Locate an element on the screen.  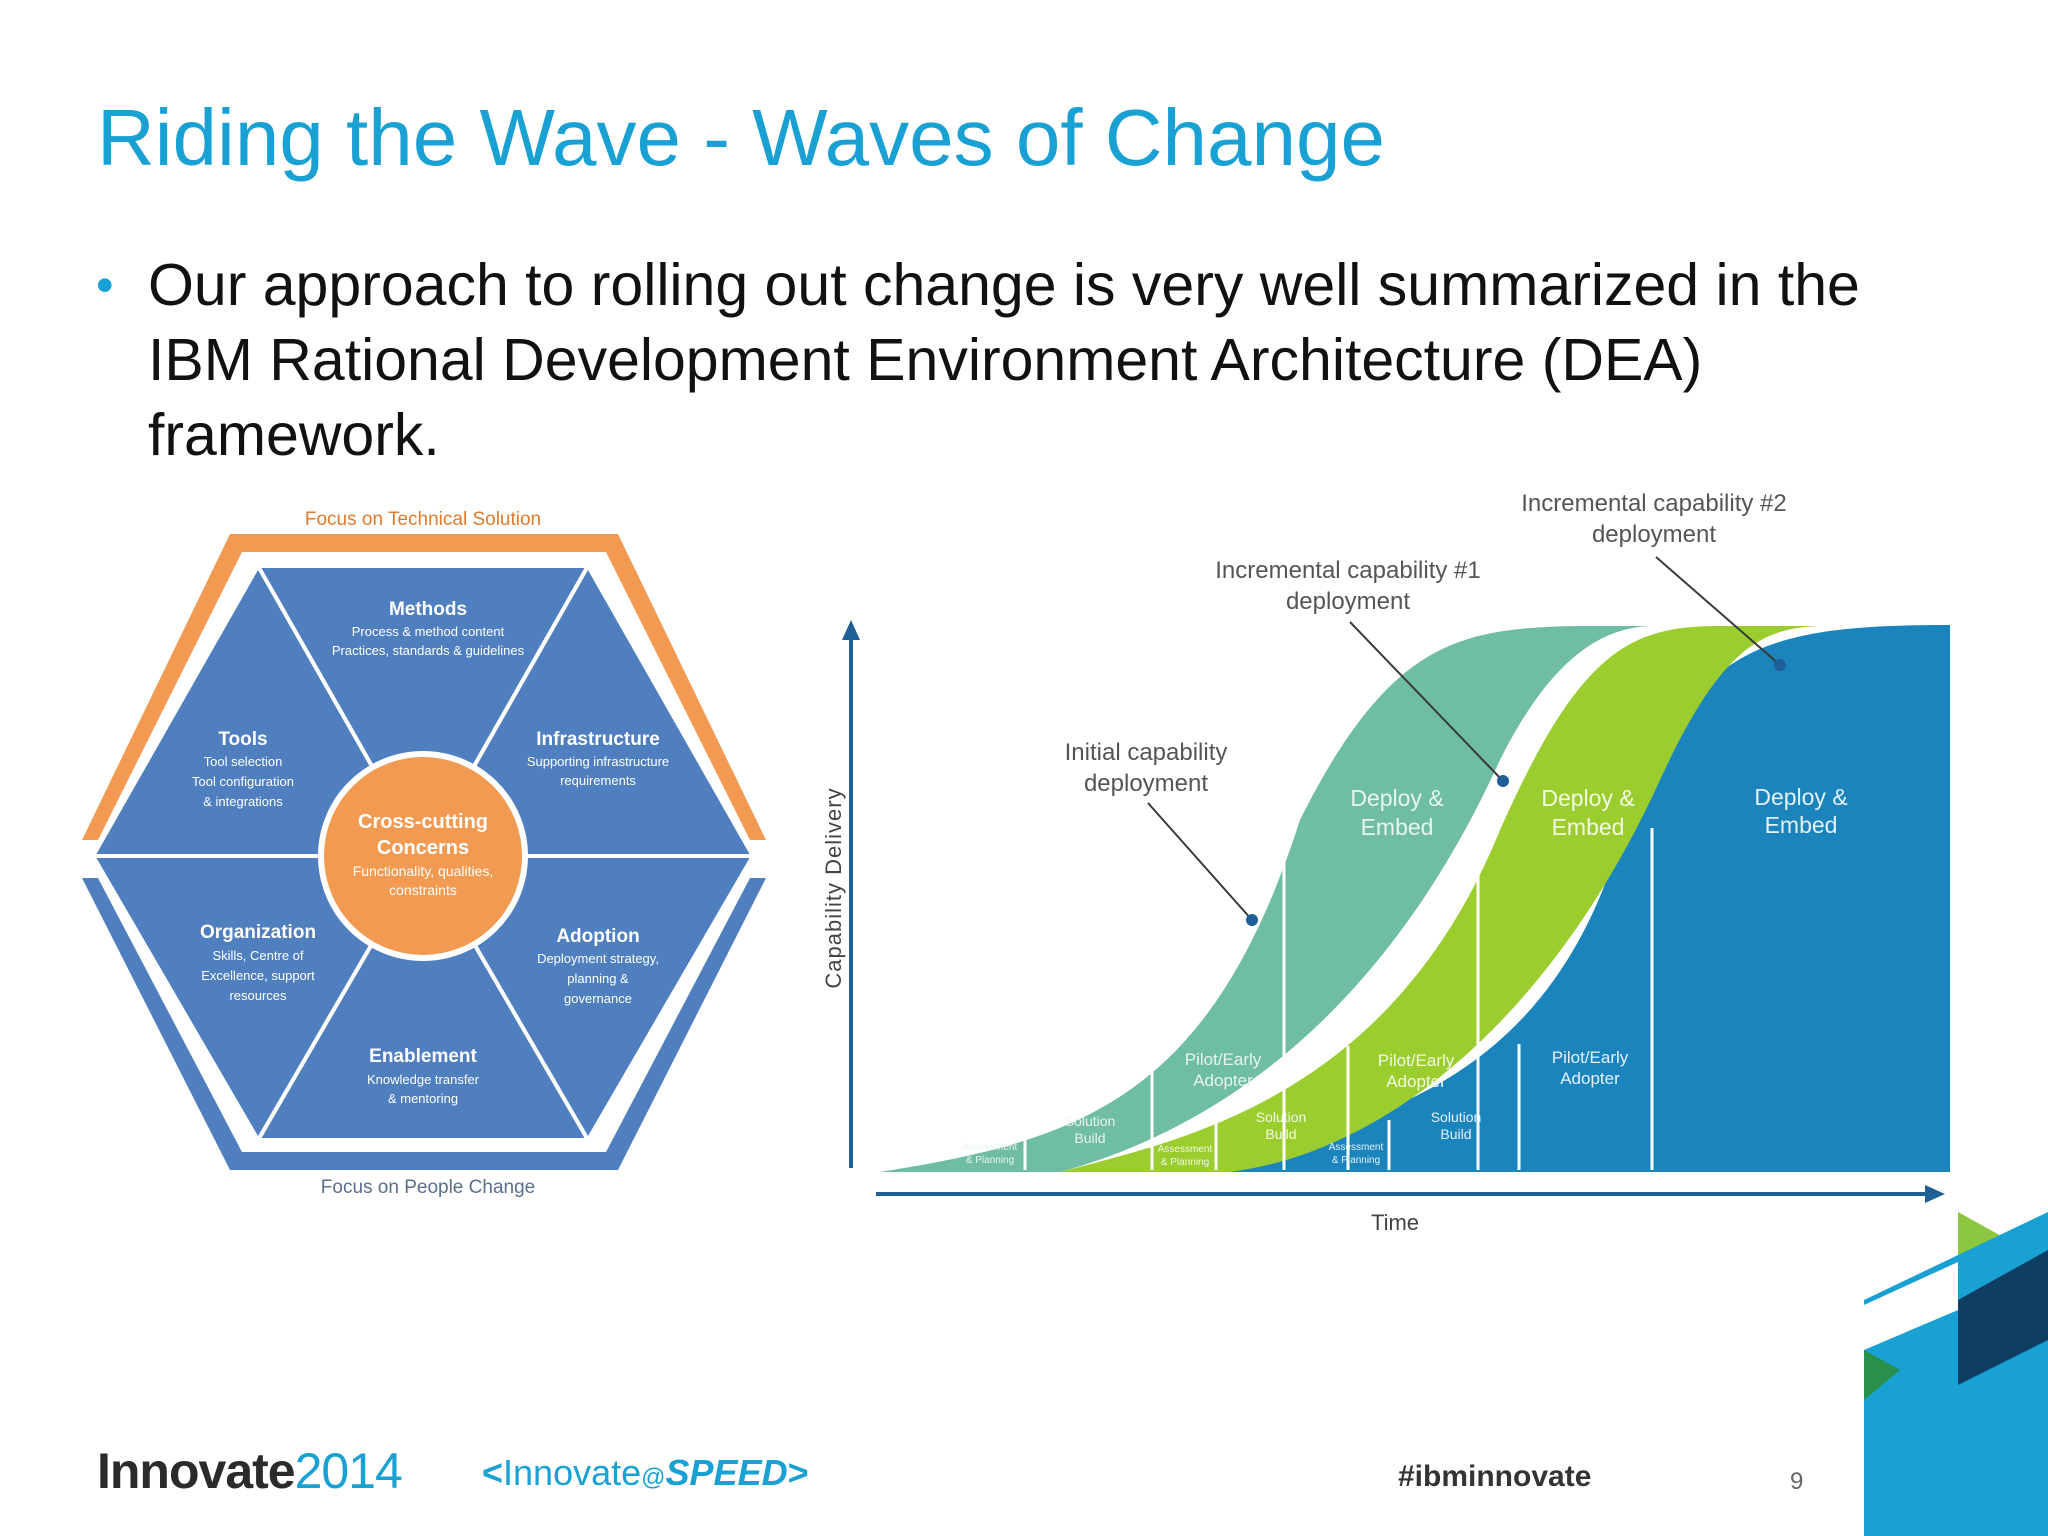
callout-incremental-1-2: deployment is located at coordinates (1348, 601).